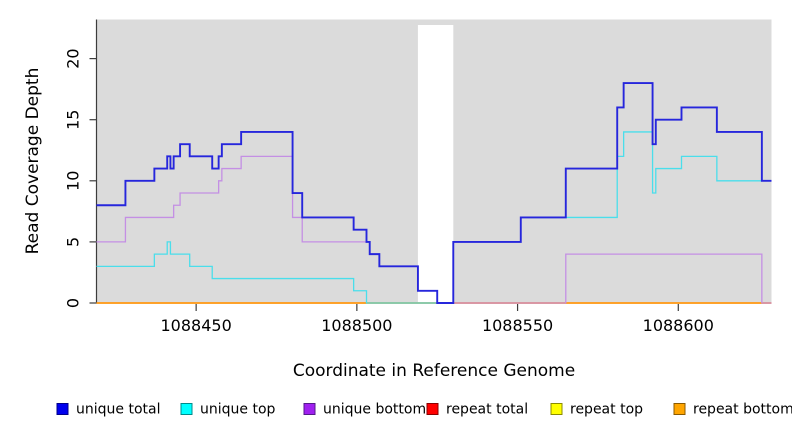  Describe the element at coordinates (517, 325) in the screenshot. I see `x-tick-label: 1088550` at that location.